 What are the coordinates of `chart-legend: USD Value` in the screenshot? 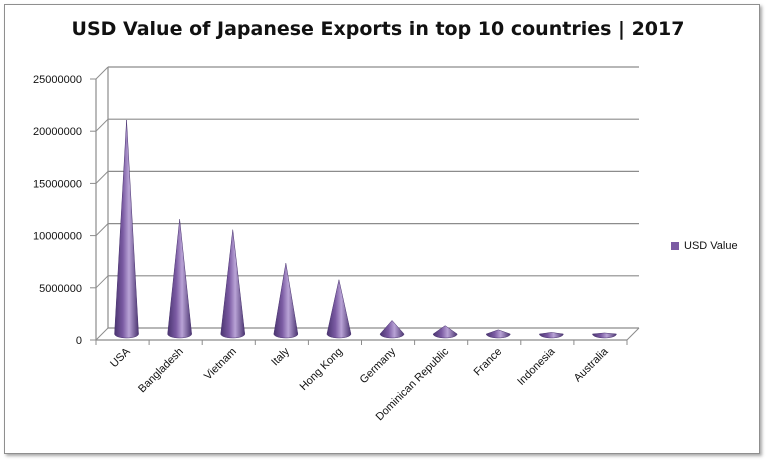 It's located at (704, 246).